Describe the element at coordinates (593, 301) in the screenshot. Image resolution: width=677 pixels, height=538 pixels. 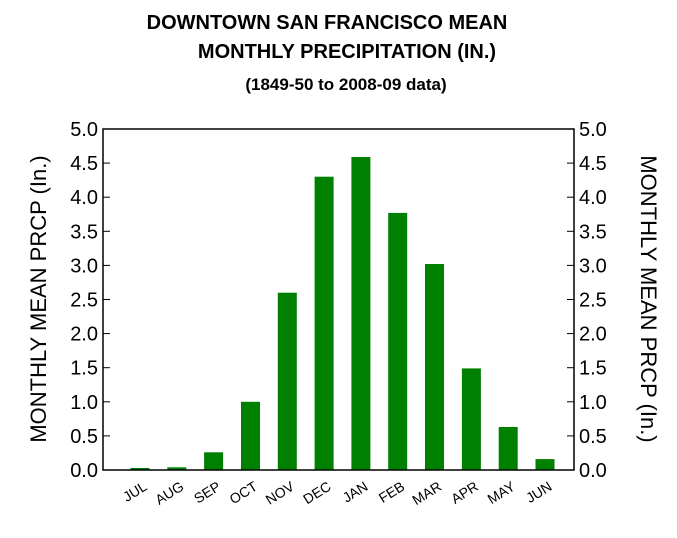
I see `y-tick-label-right-2.5: 2.5` at that location.